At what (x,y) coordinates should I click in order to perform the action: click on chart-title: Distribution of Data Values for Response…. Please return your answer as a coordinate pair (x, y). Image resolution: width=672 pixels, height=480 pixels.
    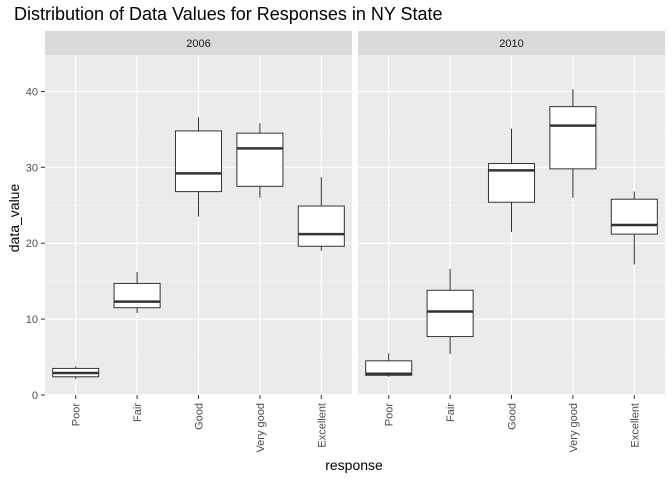
    Looking at the image, I should click on (228, 14).